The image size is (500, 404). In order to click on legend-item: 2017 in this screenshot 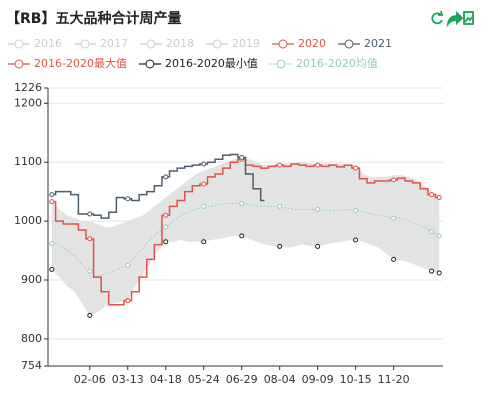, I will do `click(101, 43)`.